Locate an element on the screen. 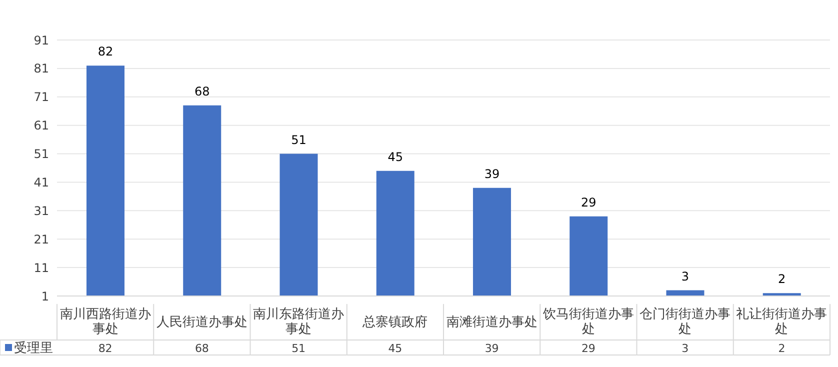 The width and height of the screenshot is (838, 367). y-tick-label: 81 is located at coordinates (41, 69).